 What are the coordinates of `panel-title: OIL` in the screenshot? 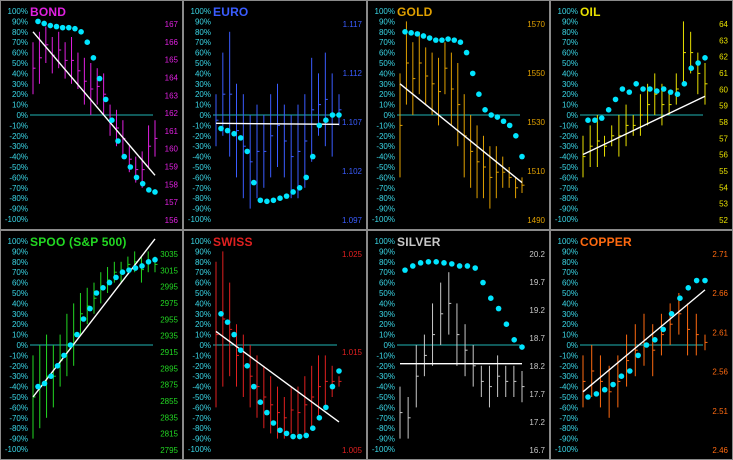 It's located at (590, 12).